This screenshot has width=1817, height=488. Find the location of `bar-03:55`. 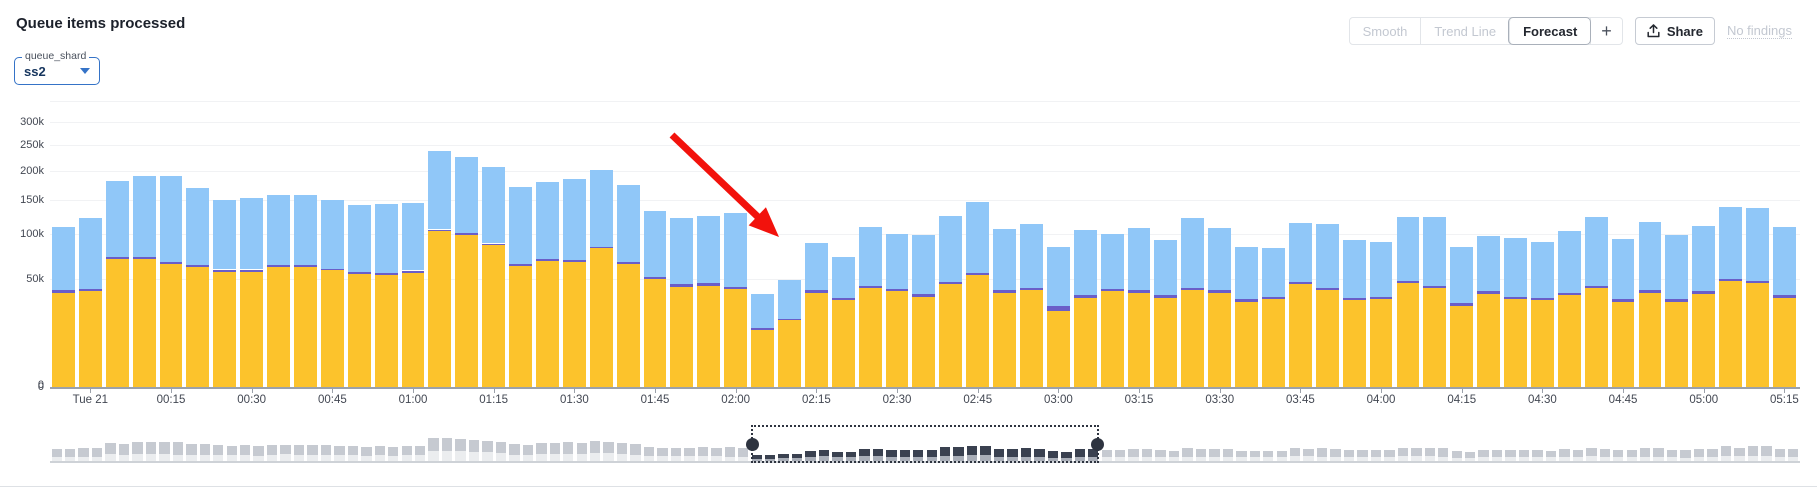

bar-03:55 is located at coordinates (1354, 313).